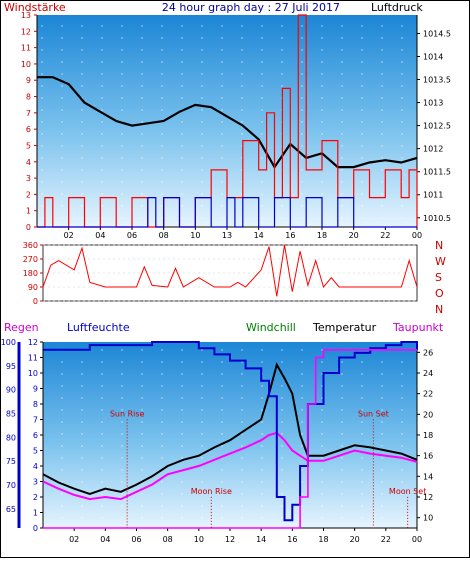  I want to click on p3-humidity-tick-label: 2, so click(35, 497).